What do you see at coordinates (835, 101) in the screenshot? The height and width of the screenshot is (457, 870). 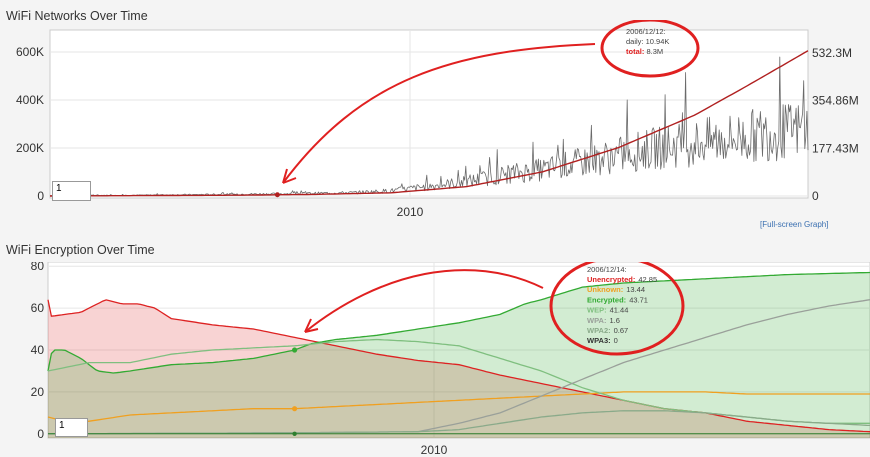 I see `network-right-tick: 354.86M` at bounding box center [835, 101].